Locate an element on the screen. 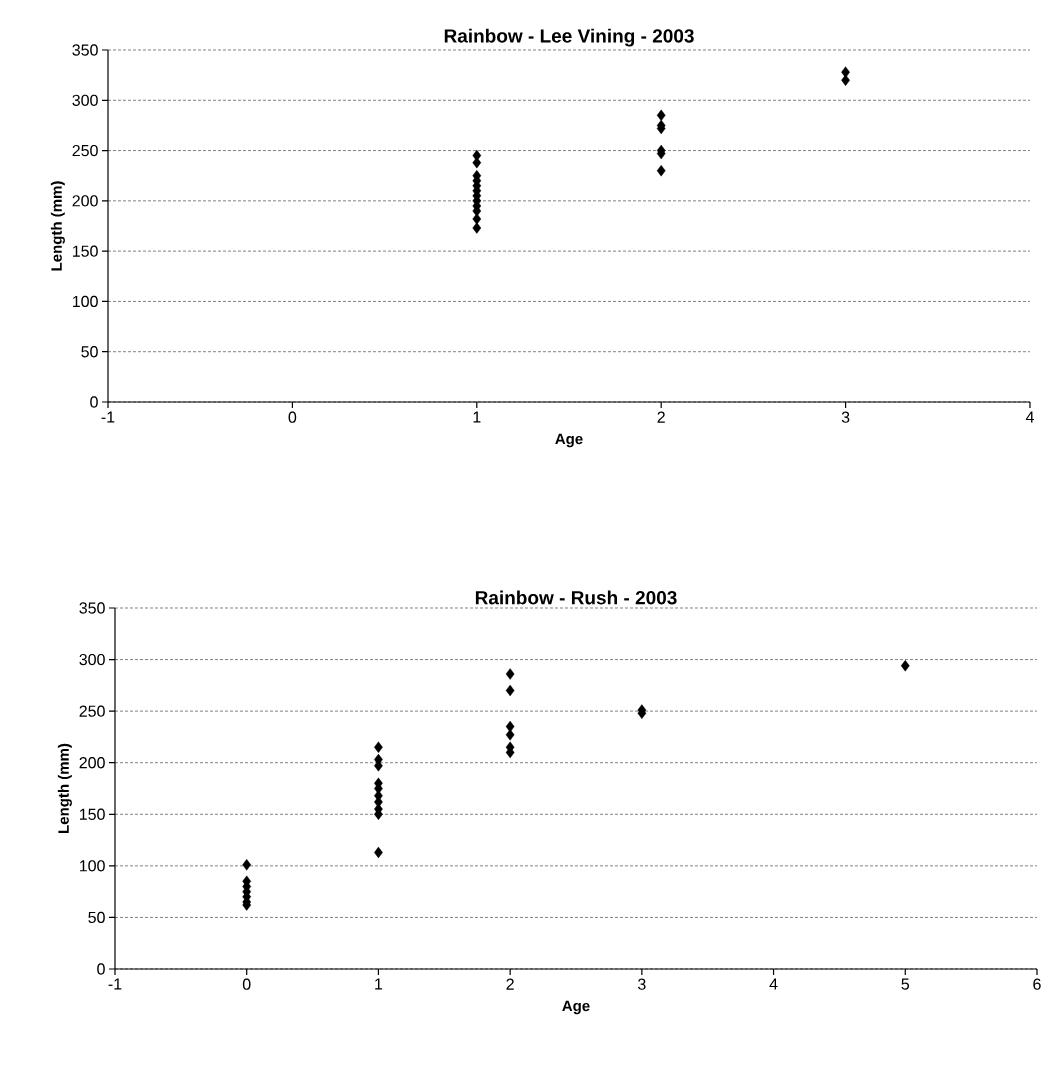  x-tick-label: 5 is located at coordinates (905, 984).